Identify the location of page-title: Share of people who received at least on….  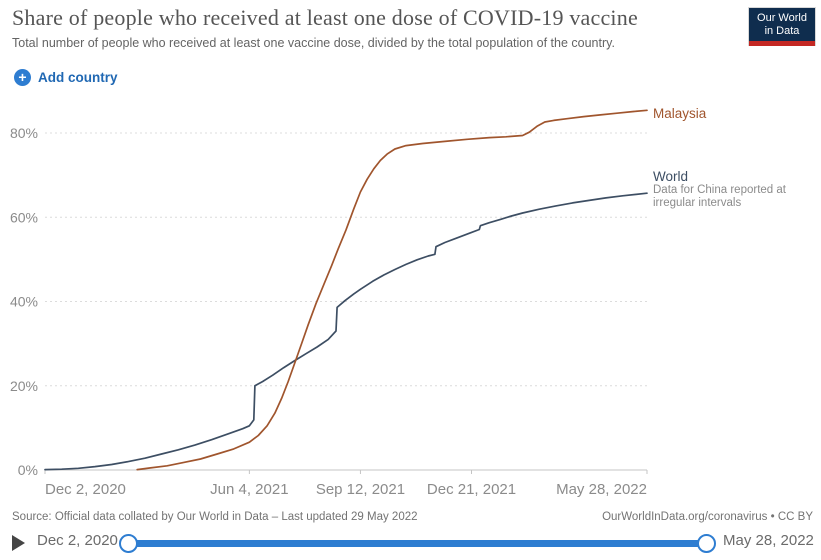
(325, 17).